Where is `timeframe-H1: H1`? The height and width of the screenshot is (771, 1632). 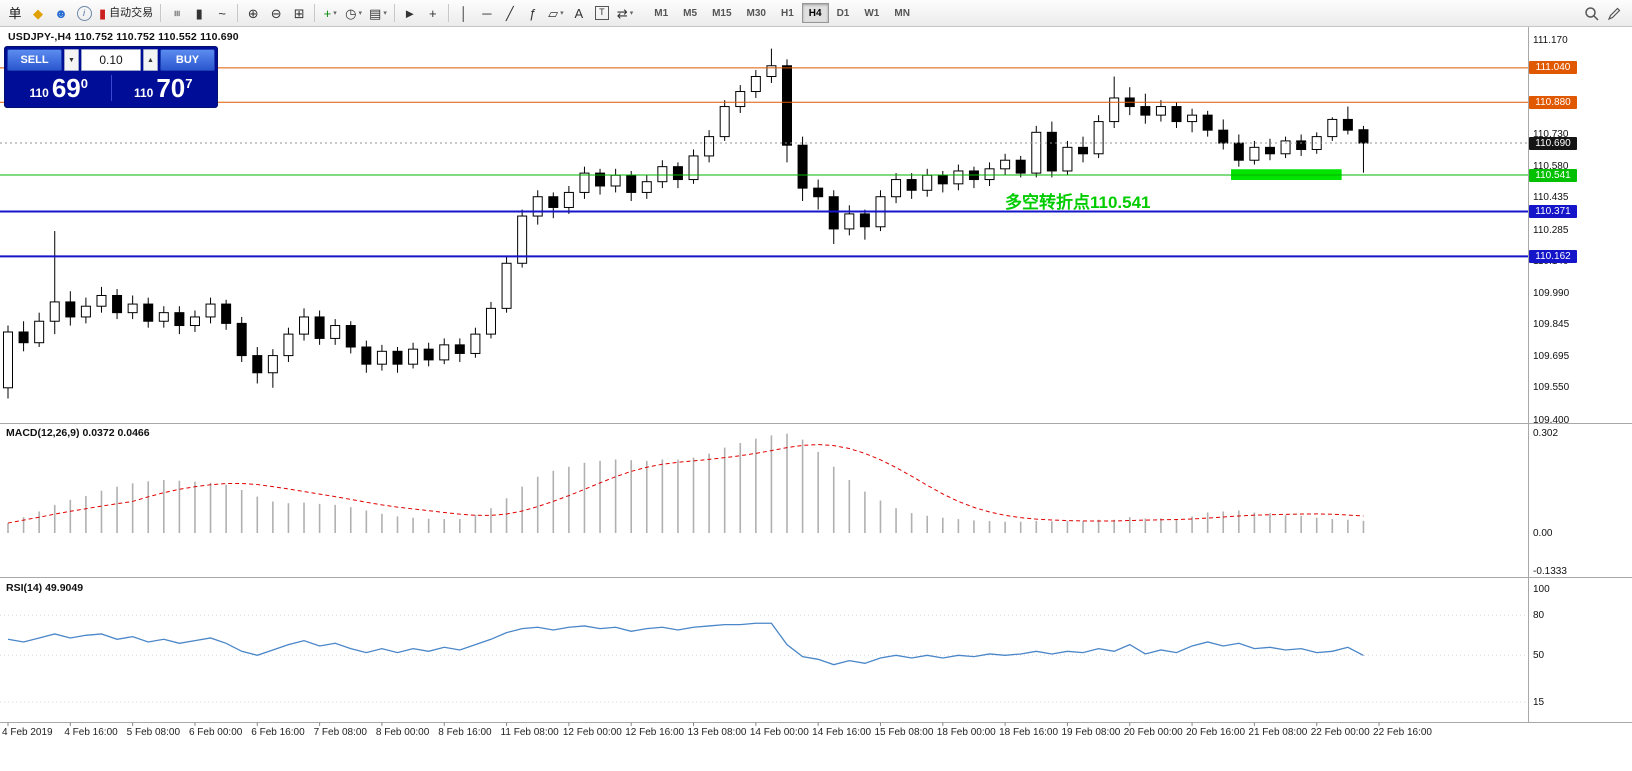 timeframe-H1: H1 is located at coordinates (787, 13).